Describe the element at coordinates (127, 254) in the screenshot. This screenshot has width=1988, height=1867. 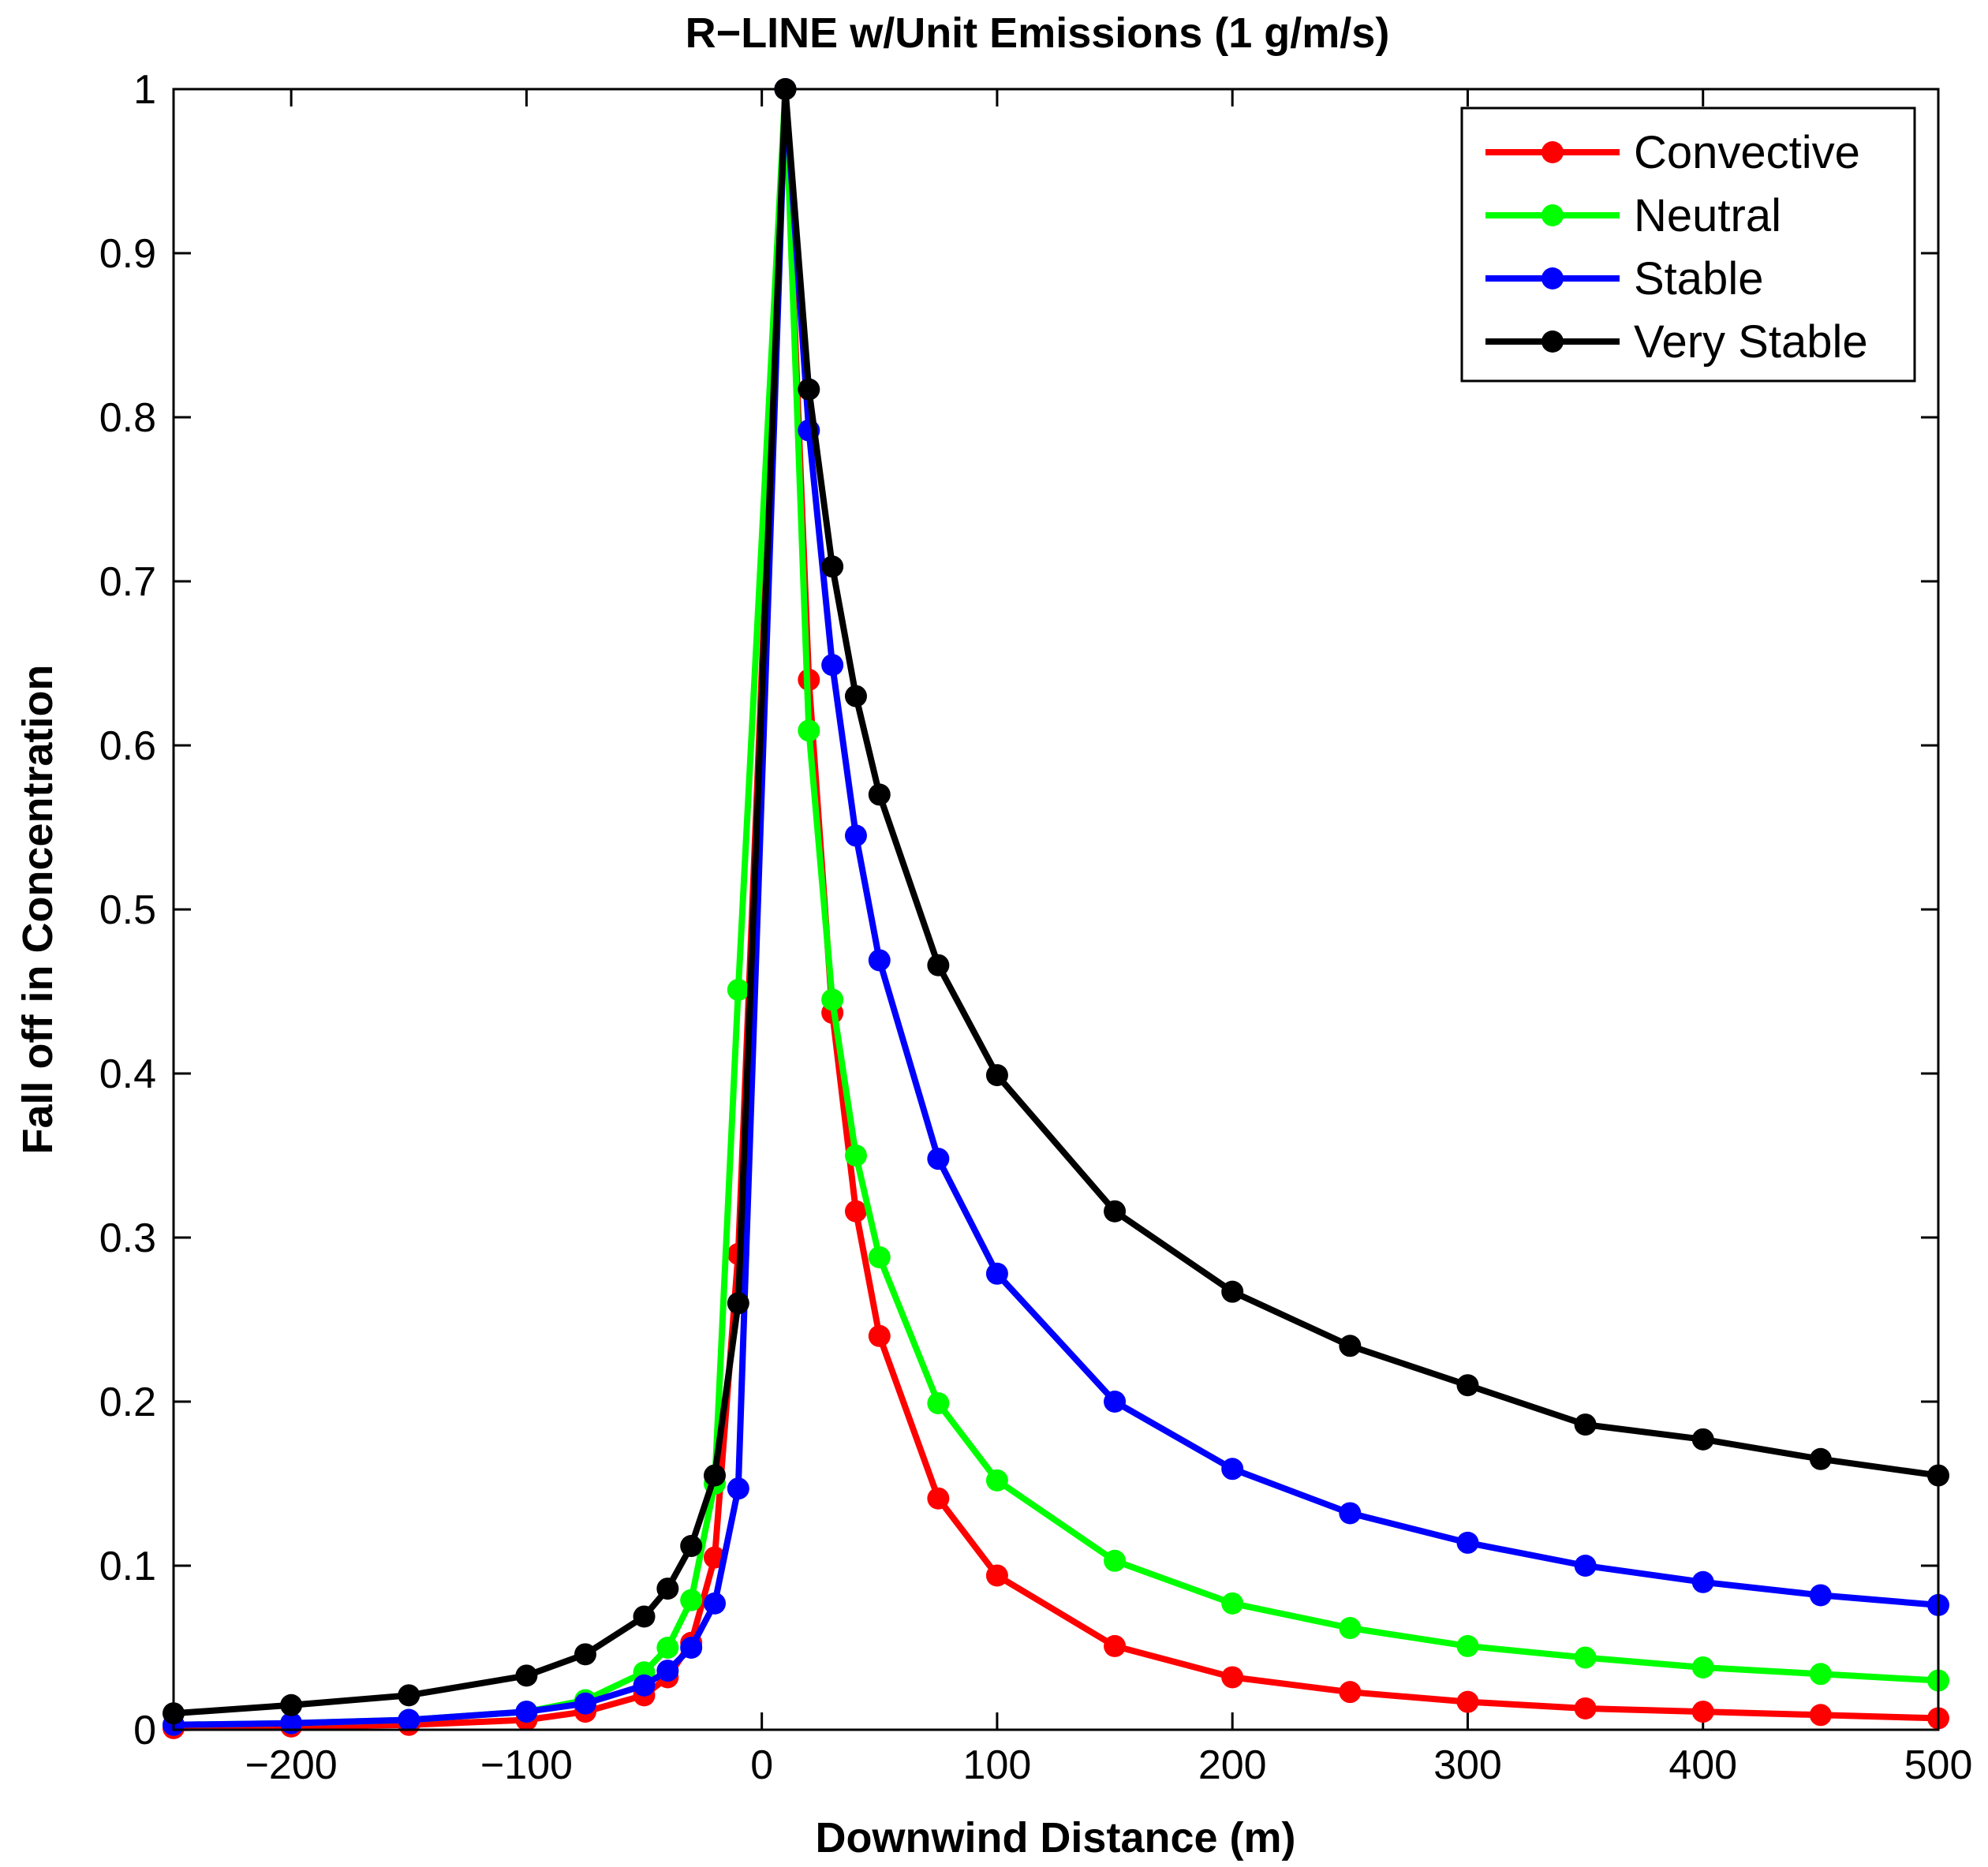
I see `y-tick-label: 0.9` at that location.